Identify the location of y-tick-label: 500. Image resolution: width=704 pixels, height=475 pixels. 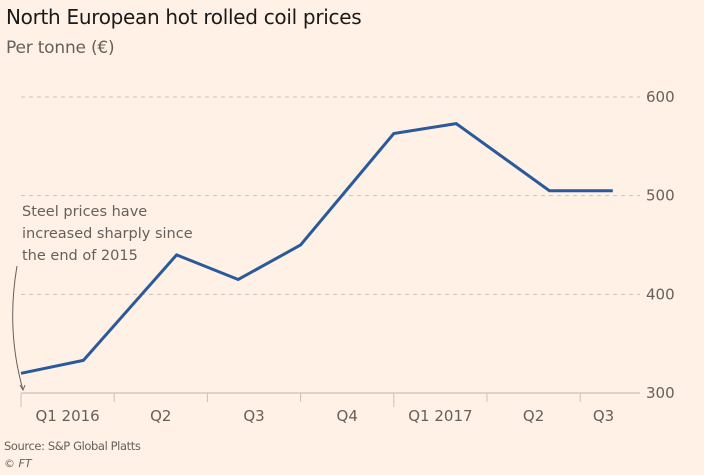
(660, 196).